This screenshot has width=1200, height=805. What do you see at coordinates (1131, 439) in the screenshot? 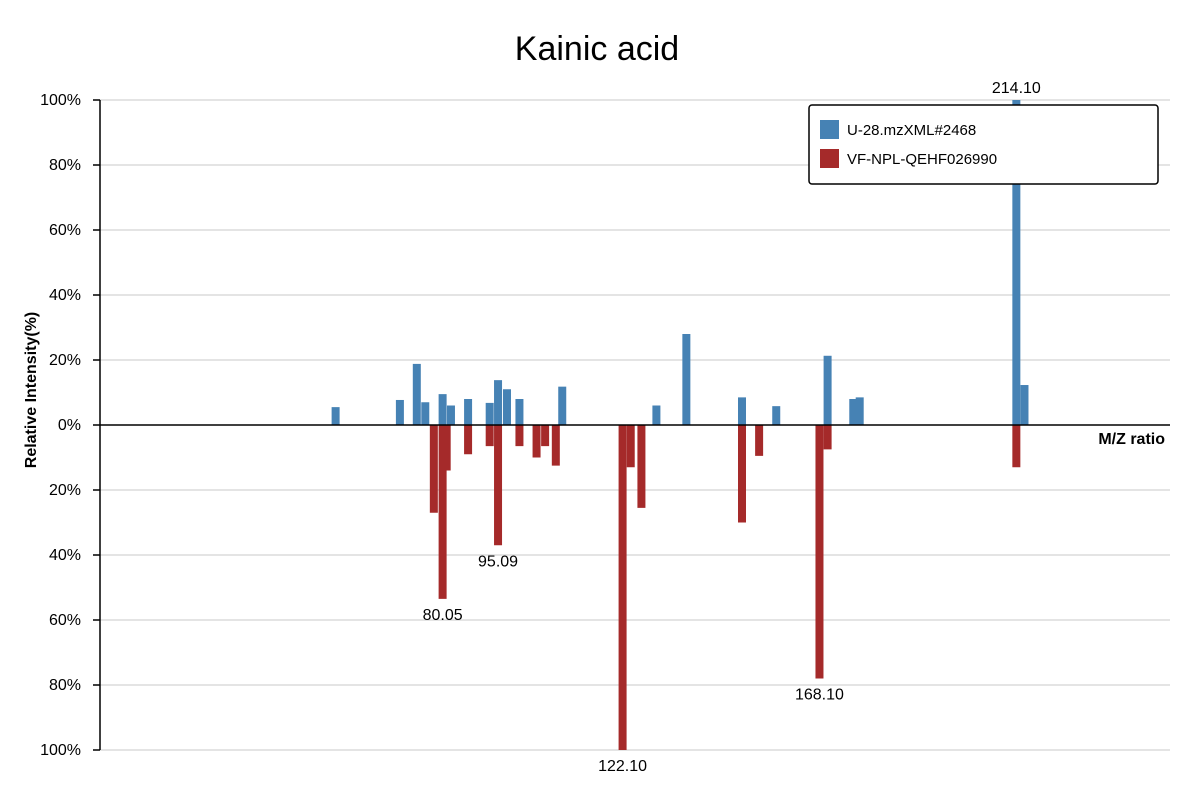
I see `x-axis-label: M/Z ratio` at bounding box center [1131, 439].